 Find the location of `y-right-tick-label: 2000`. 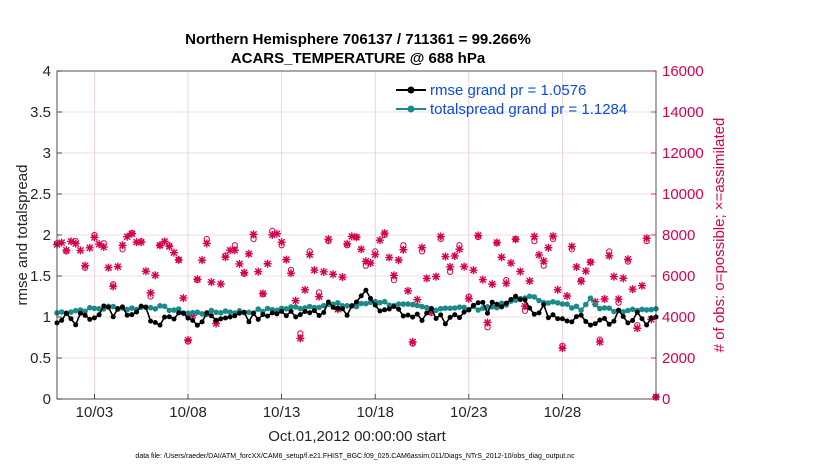

y-right-tick-label: 2000 is located at coordinates (678, 358).